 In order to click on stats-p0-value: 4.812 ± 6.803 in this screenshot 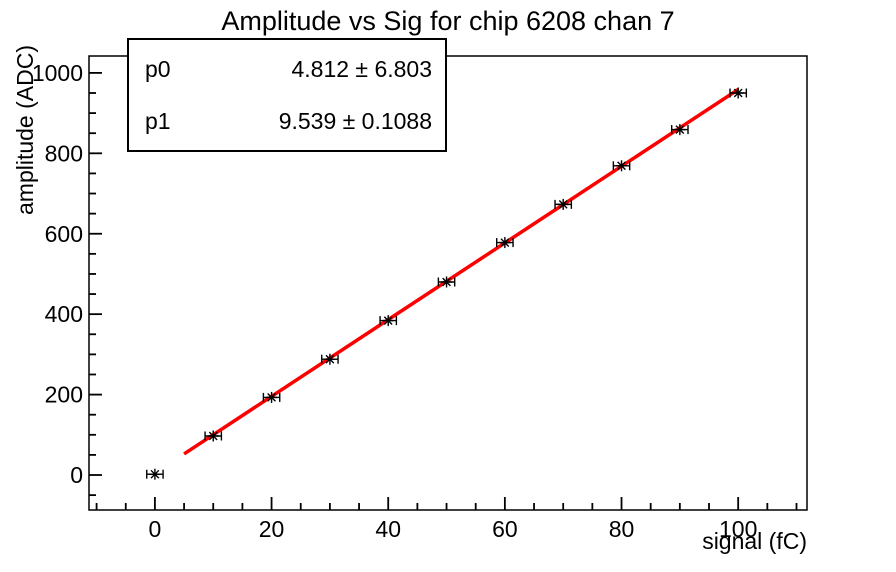, I will do `click(361, 68)`.